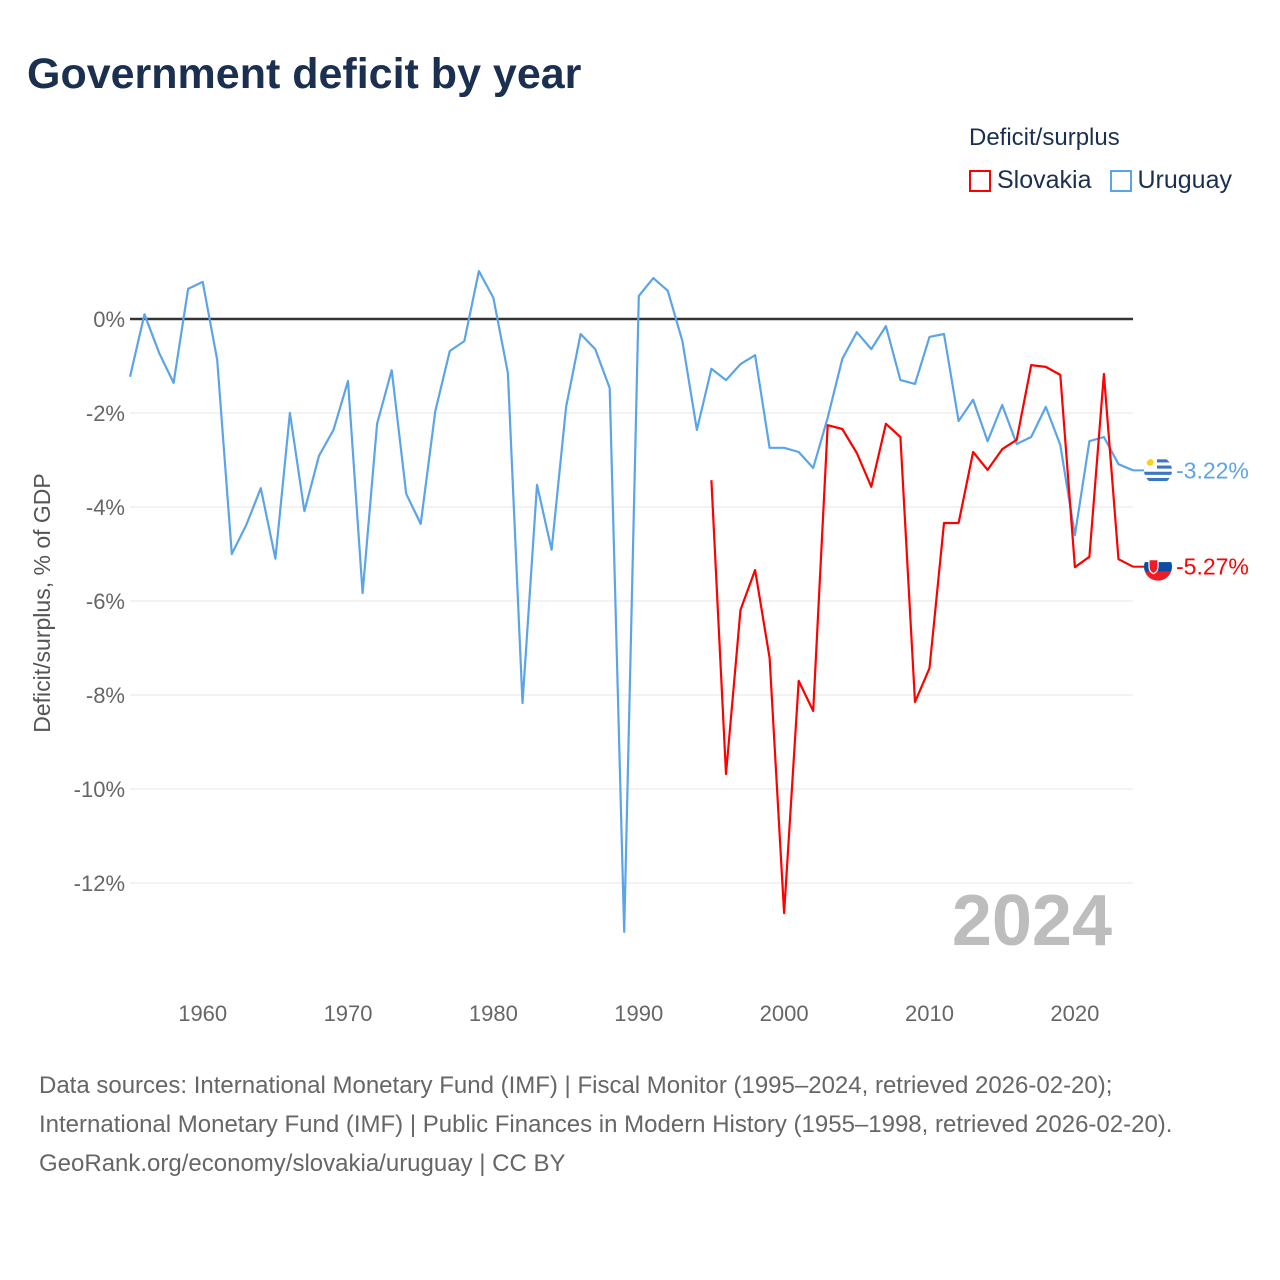 The width and height of the screenshot is (1280, 1280). I want to click on y-tick-label: -12%, so click(99, 883).